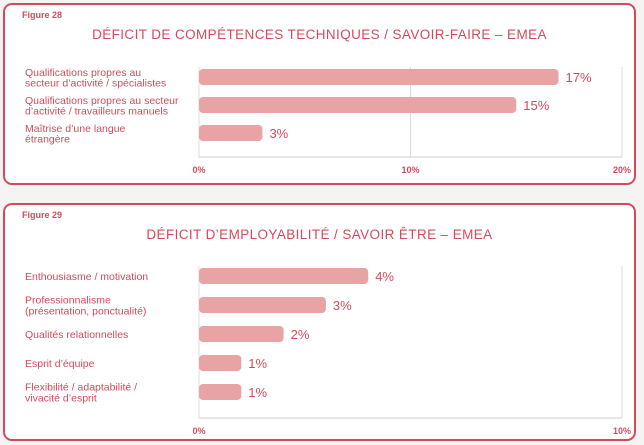  Describe the element at coordinates (42, 15) in the screenshot. I see `figure-number: Figure 28` at that location.